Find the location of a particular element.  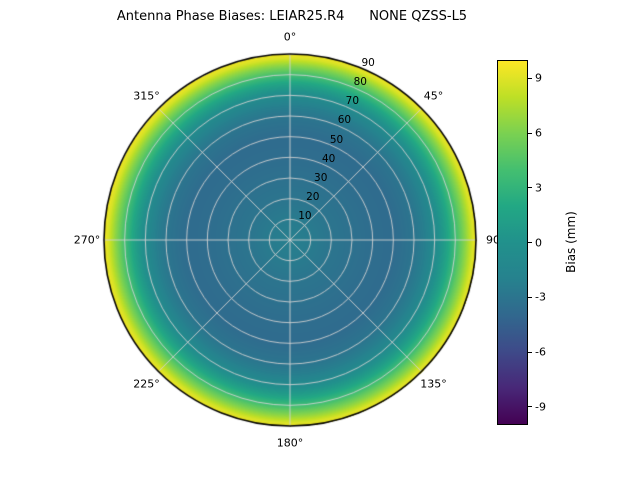

theta-tick-label: 225° is located at coordinates (146, 384).